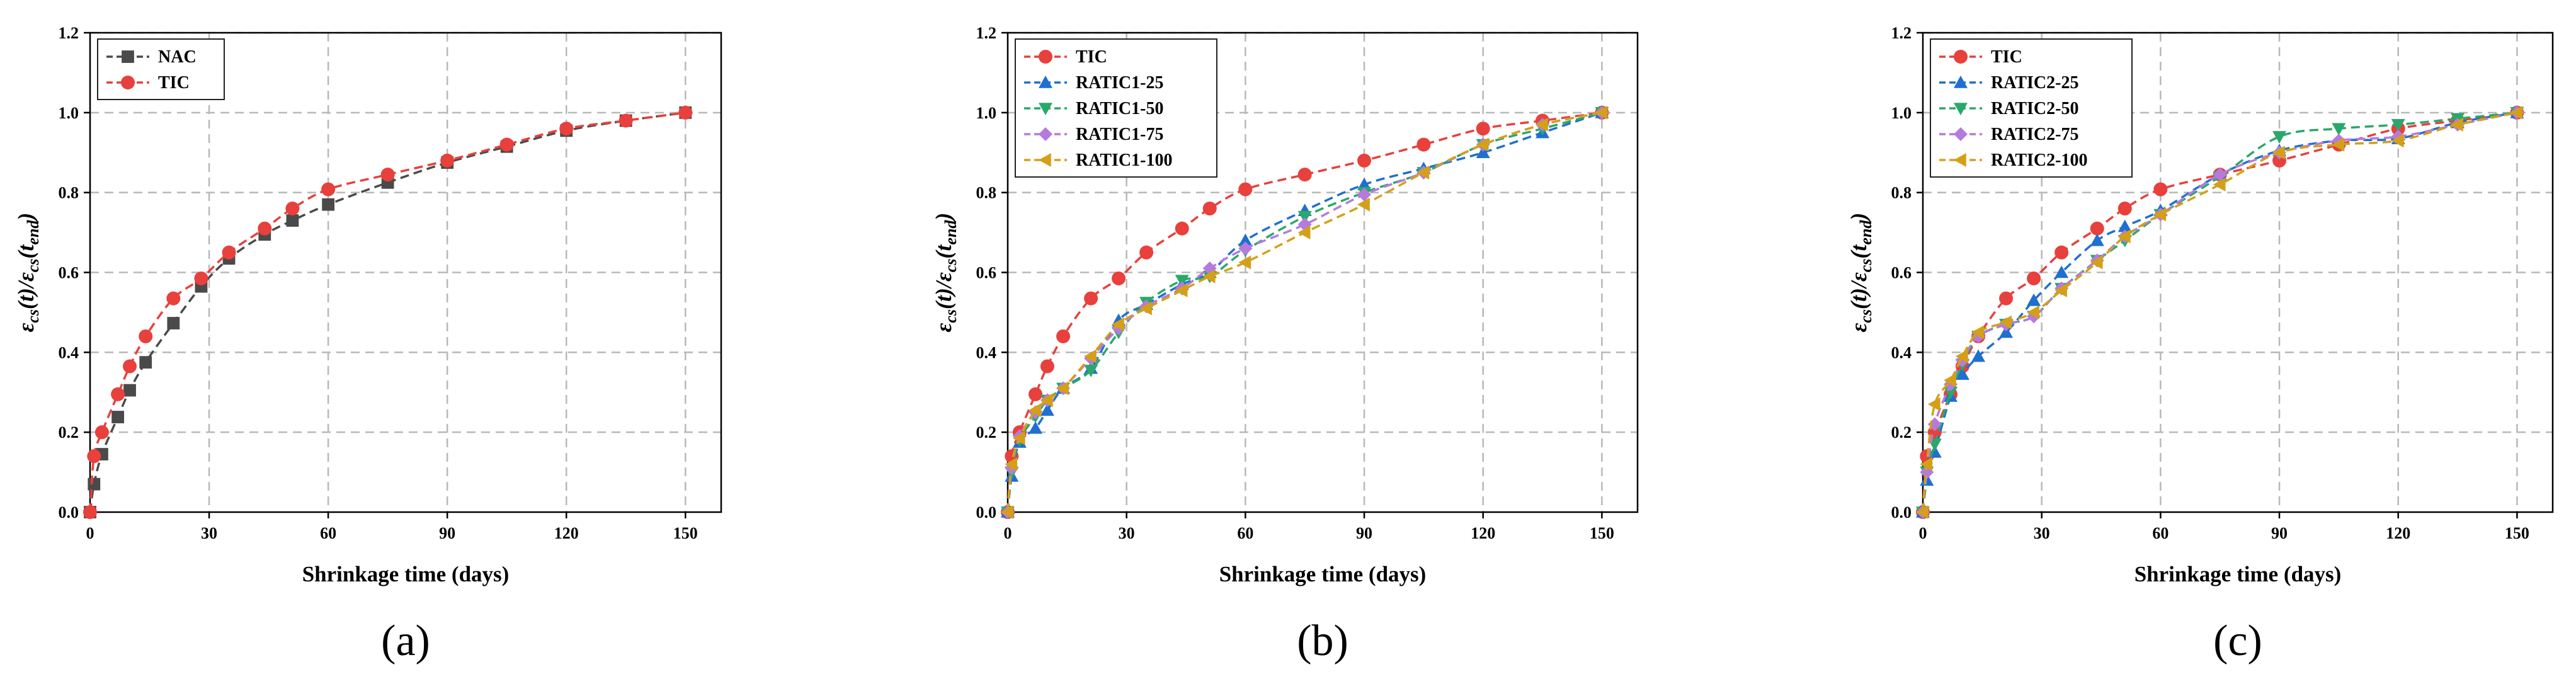 The height and width of the screenshot is (674, 2576). What do you see at coordinates (2039, 160) in the screenshot?
I see `legend-label: RATIC2-100` at bounding box center [2039, 160].